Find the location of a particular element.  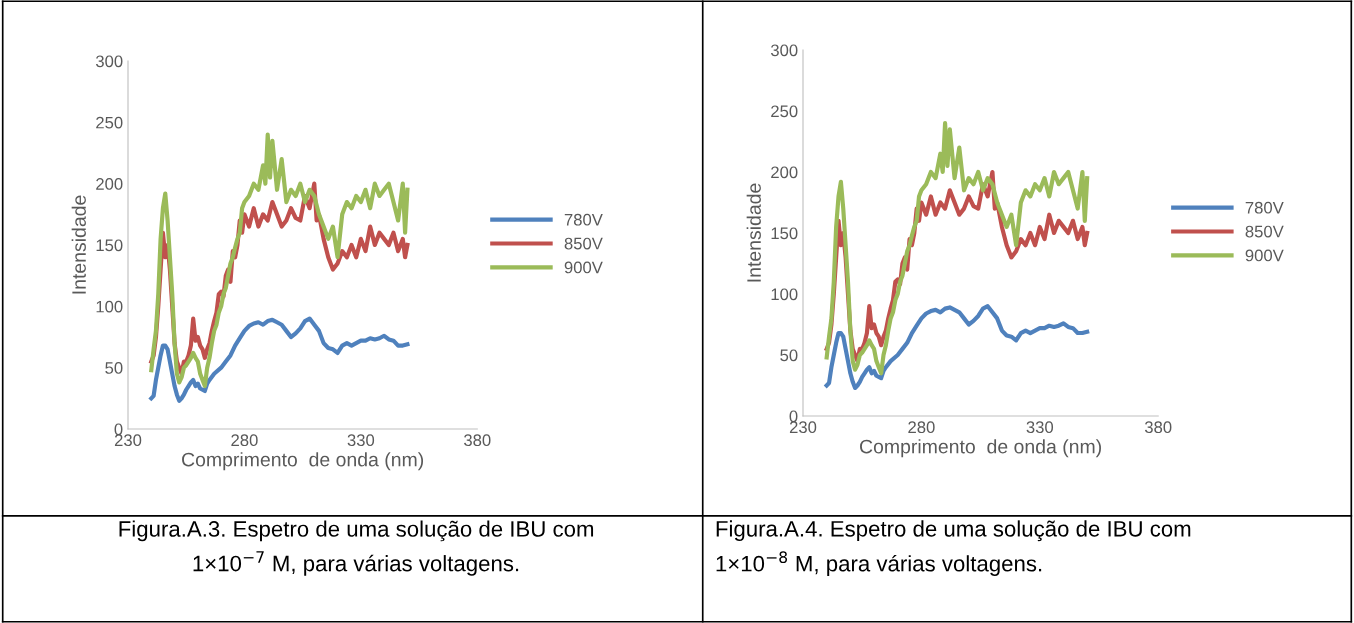

text: Figura.A.4. Espetro de uma solução de IBU com 1×10$^{−8}$ M, para várias voltagens. is located at coordinates (953, 548).